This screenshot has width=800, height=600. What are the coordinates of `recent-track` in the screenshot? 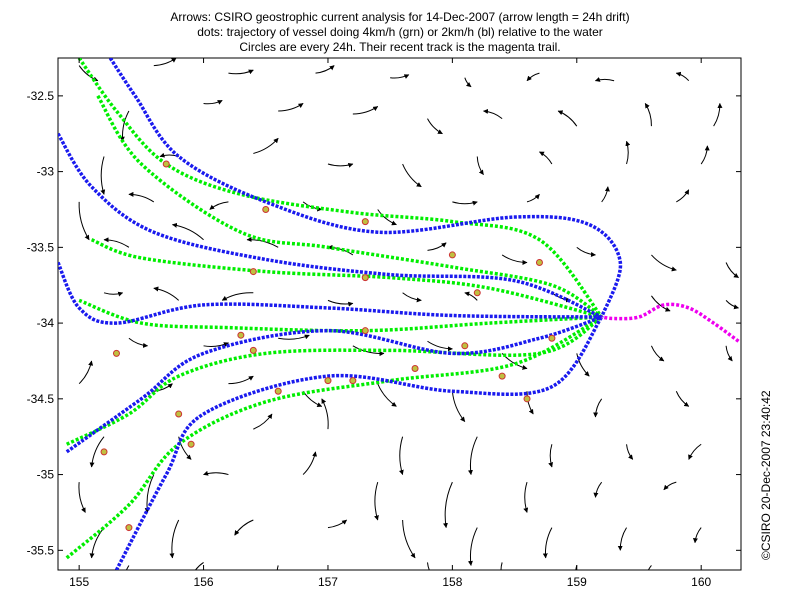 It's located at (670, 322).